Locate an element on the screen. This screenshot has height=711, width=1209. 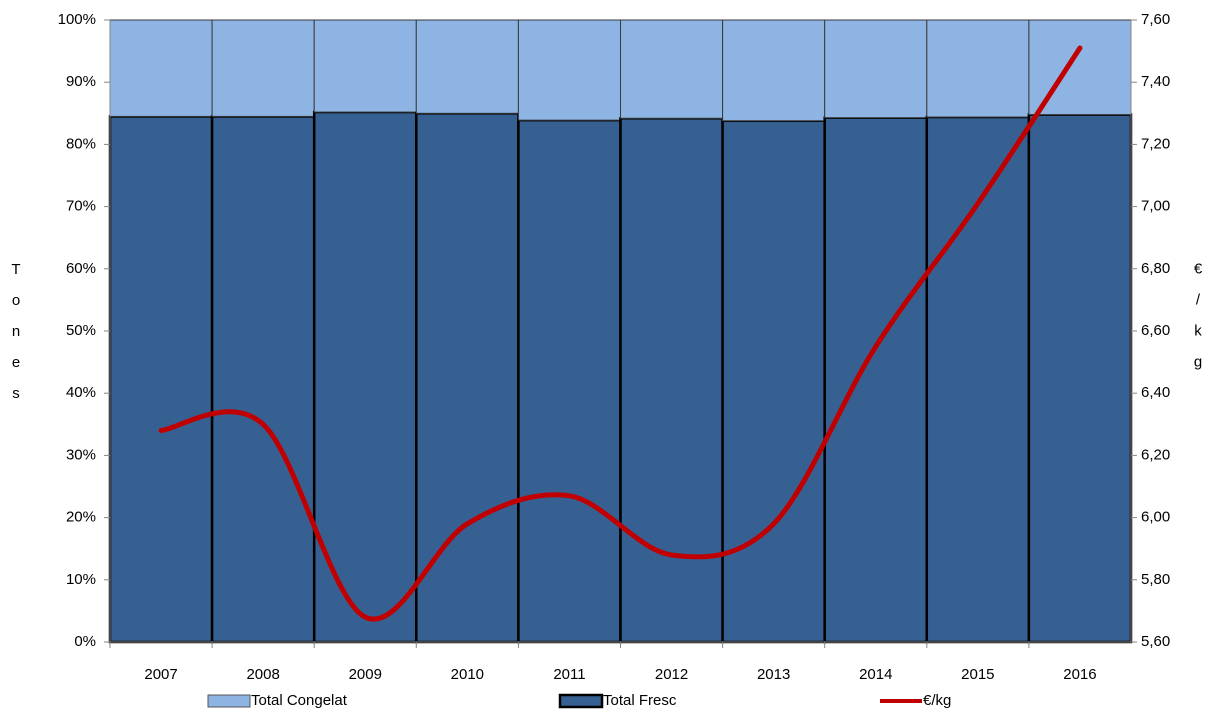
y2-tick-label: 6,80 is located at coordinates (1155, 268).